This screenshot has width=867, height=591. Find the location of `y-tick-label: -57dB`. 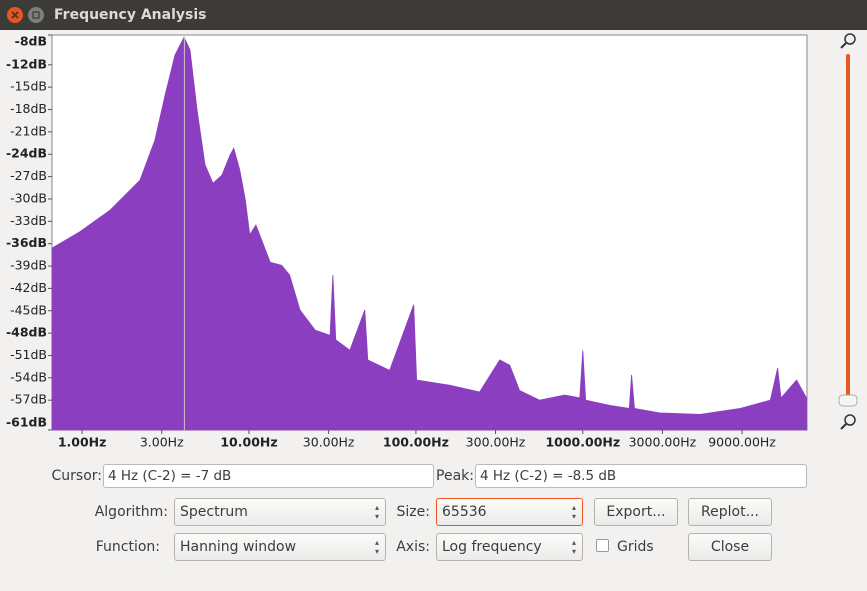

y-tick-label: -57dB is located at coordinates (28, 399).